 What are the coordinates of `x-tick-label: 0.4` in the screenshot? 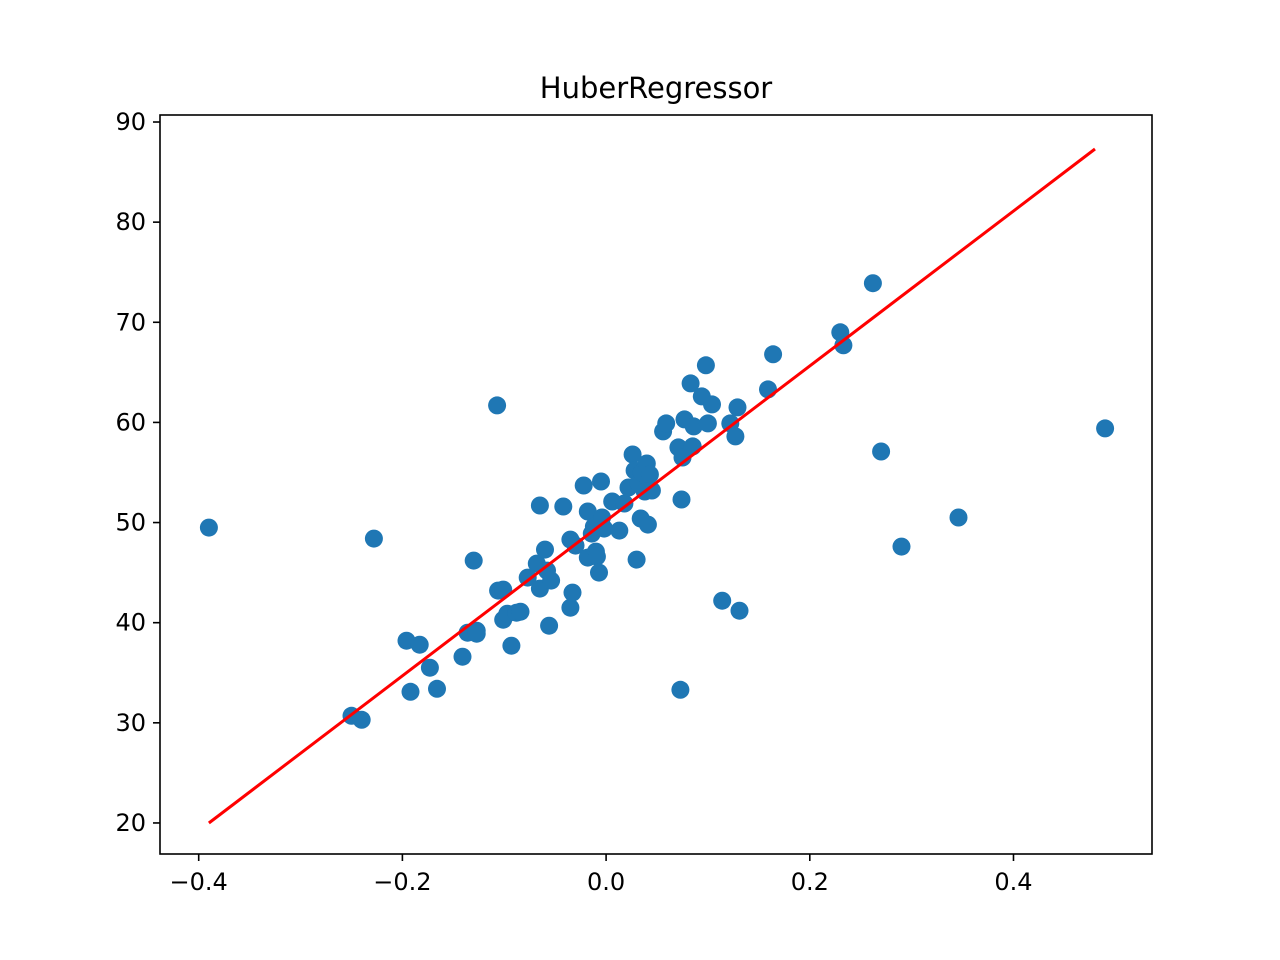 It's located at (1013, 882).